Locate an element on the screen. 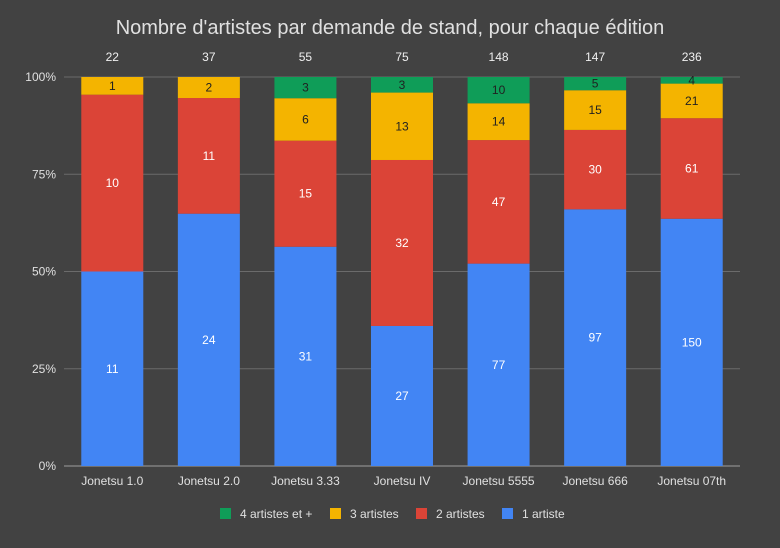 The image size is (780, 548). y-tick-label: 0% is located at coordinates (48, 466).